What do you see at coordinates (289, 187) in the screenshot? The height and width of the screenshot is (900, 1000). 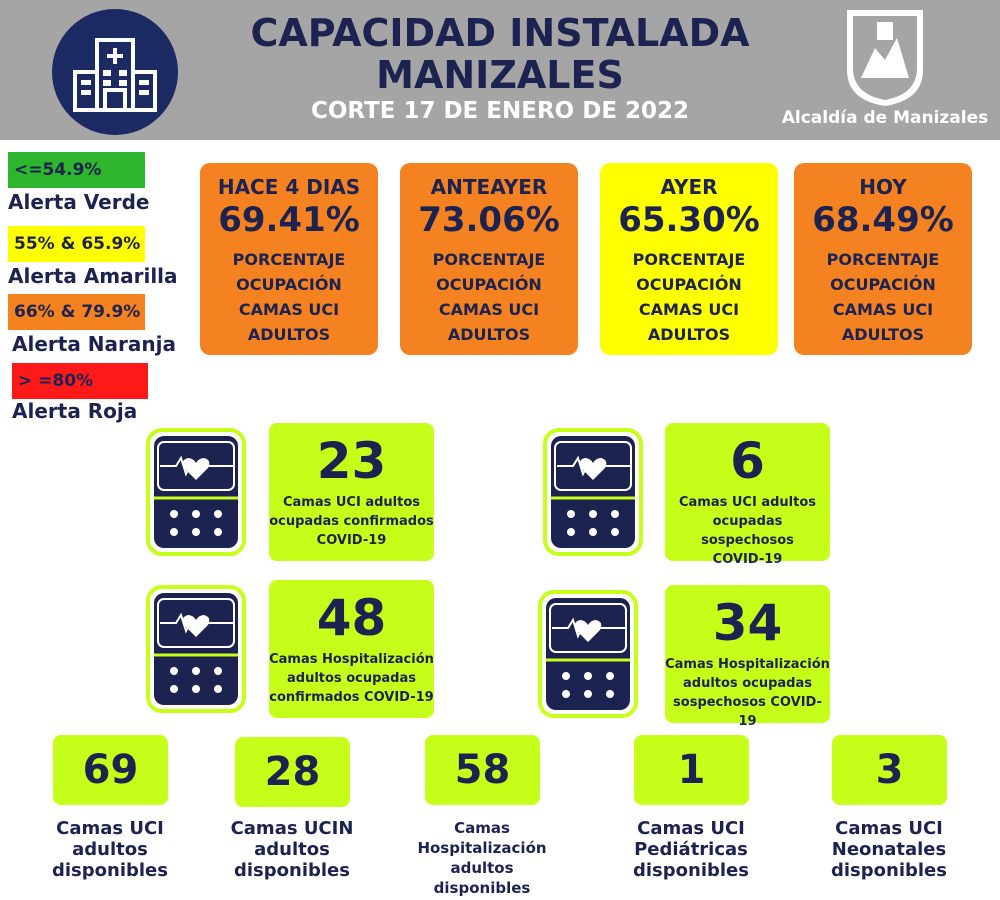 I see `day-label: HACE 4 DIAS` at bounding box center [289, 187].